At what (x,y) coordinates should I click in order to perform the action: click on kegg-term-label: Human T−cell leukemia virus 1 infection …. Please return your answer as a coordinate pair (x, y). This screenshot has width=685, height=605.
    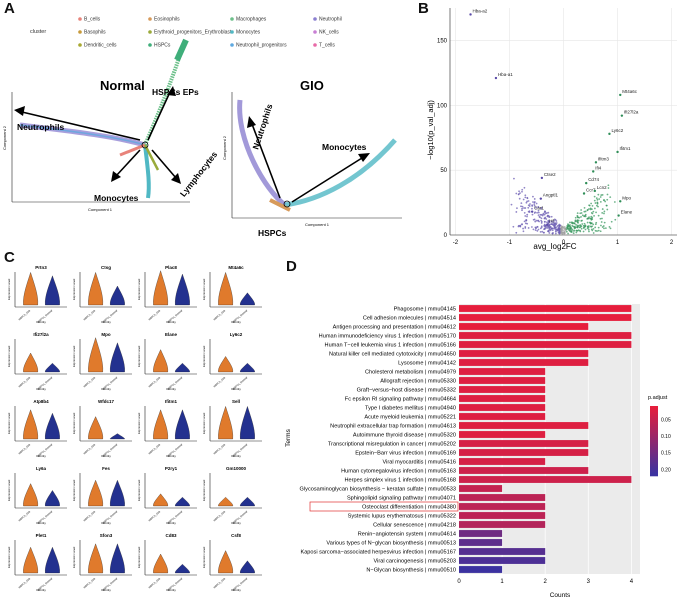
    Looking at the image, I should click on (390, 345).